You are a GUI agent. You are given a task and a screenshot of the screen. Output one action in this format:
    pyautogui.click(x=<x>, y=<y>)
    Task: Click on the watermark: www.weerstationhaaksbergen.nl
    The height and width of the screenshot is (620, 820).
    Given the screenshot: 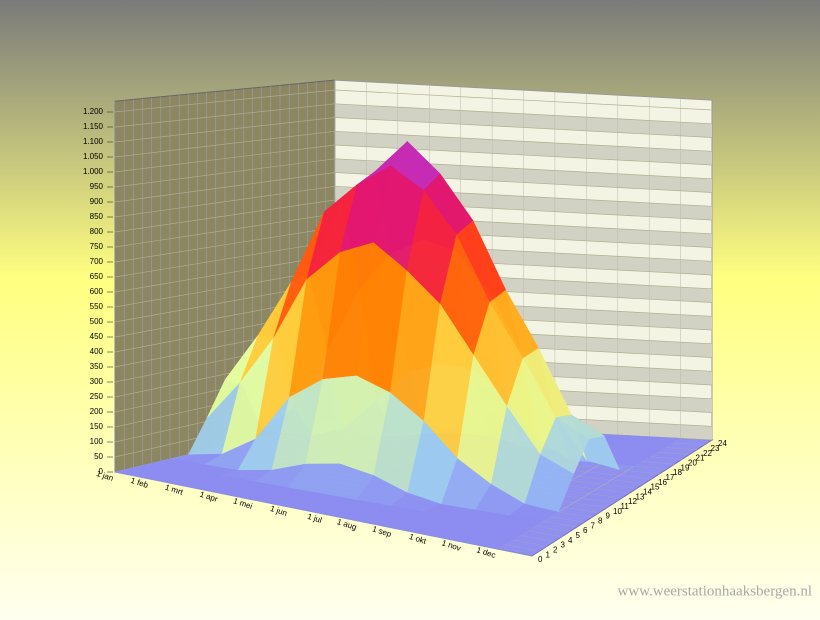 What is the action you would take?
    pyautogui.click(x=714, y=591)
    